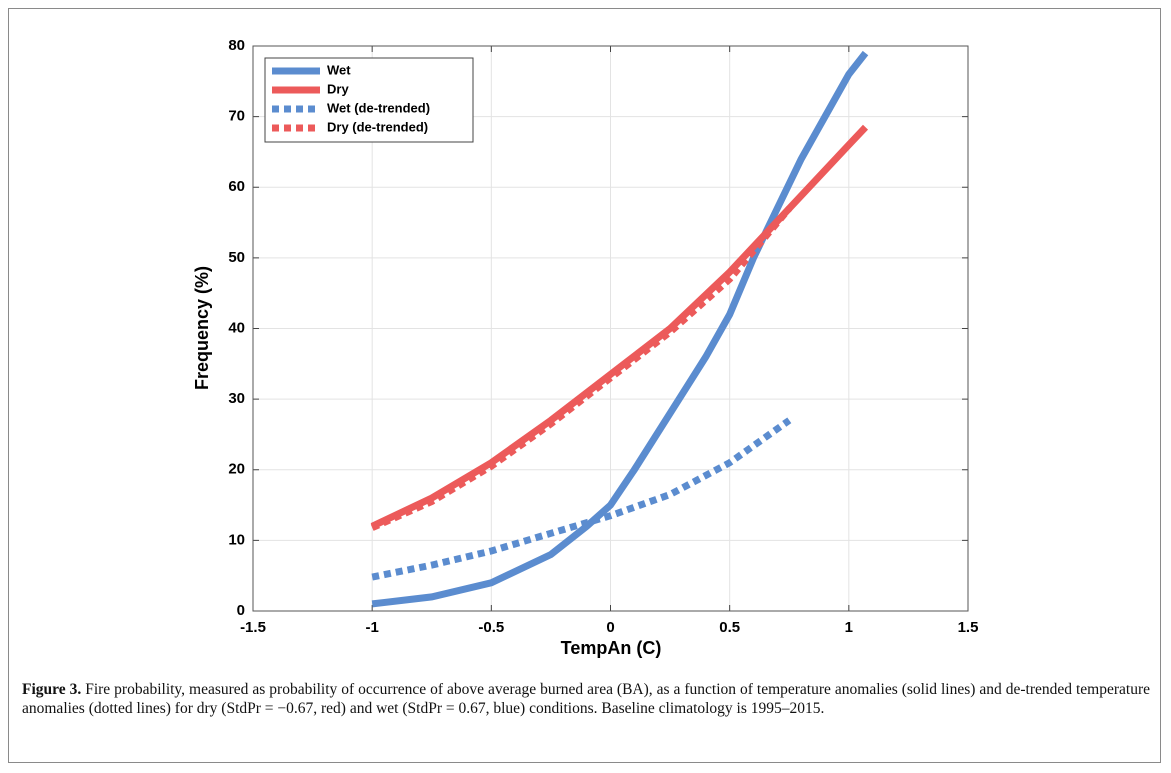  What do you see at coordinates (377, 126) in the screenshot?
I see `legend-label: Dry (de-trended)` at bounding box center [377, 126].